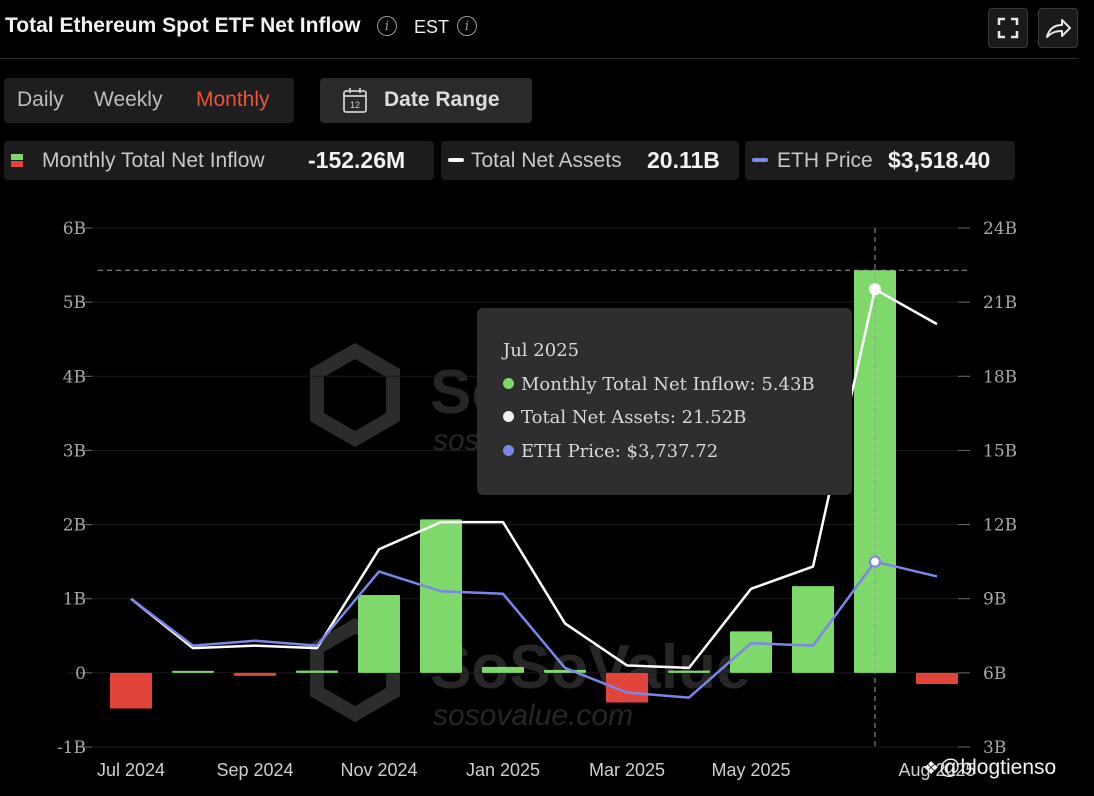 The image size is (1094, 796). Describe the element at coordinates (994, 600) in the screenshot. I see `y-right-tick-label: 9B` at that location.